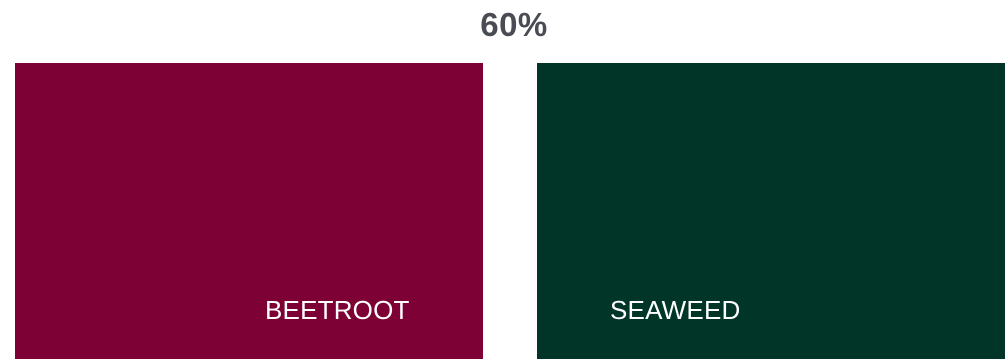 This screenshot has height=359, width=1005. I want to click on swatch-label-beetroot: BEETROOT, so click(337, 310).